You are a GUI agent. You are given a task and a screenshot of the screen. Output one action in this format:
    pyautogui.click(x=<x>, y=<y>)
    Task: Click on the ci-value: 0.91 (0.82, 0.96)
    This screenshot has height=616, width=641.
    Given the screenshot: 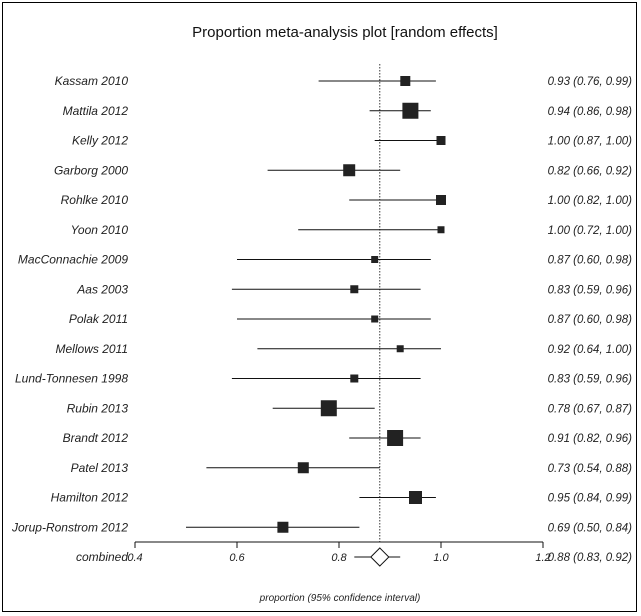 What is the action you would take?
    pyautogui.click(x=590, y=439)
    